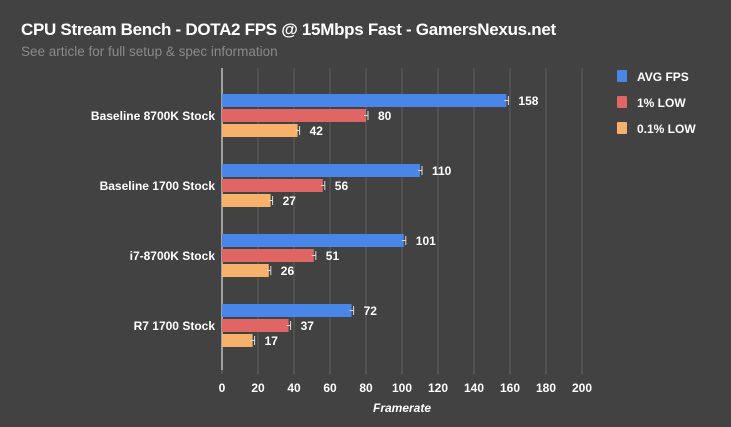 Image resolution: width=731 pixels, height=427 pixels. What do you see at coordinates (582, 388) in the screenshot?
I see `x-tick-label: 200` at bounding box center [582, 388].